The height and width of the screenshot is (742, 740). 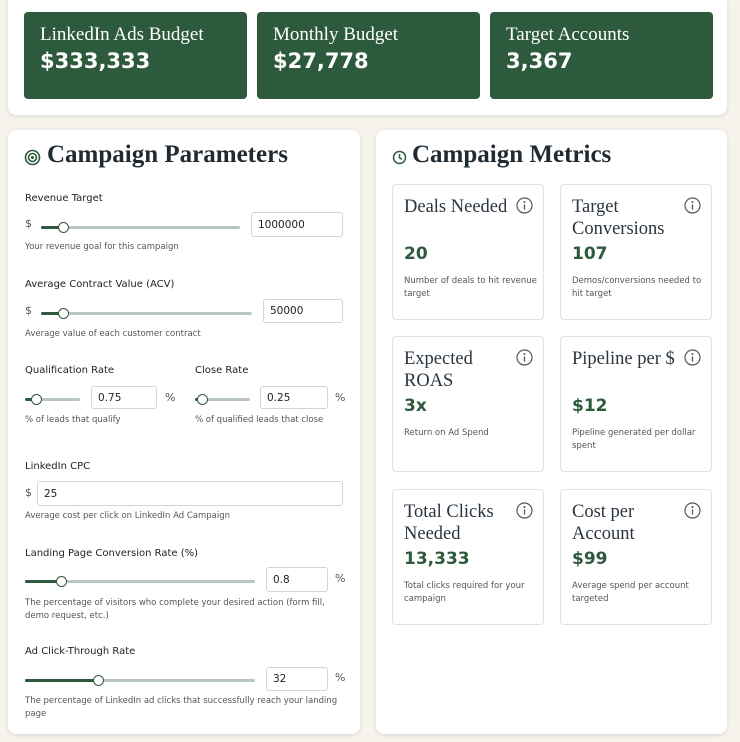 What do you see at coordinates (590, 406) in the screenshot?
I see `metric-value: $12` at bounding box center [590, 406].